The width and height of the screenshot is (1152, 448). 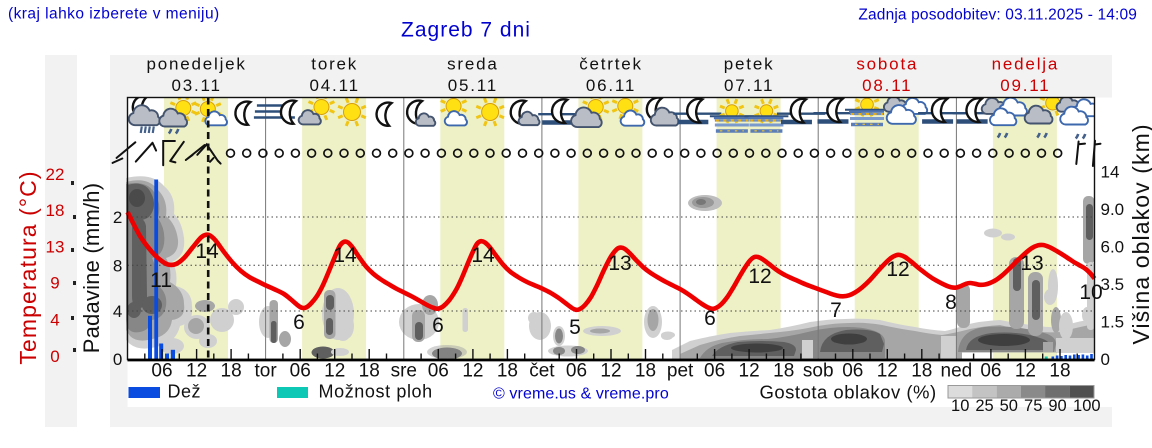 I want to click on svg-text: ned, so click(x=957, y=371).